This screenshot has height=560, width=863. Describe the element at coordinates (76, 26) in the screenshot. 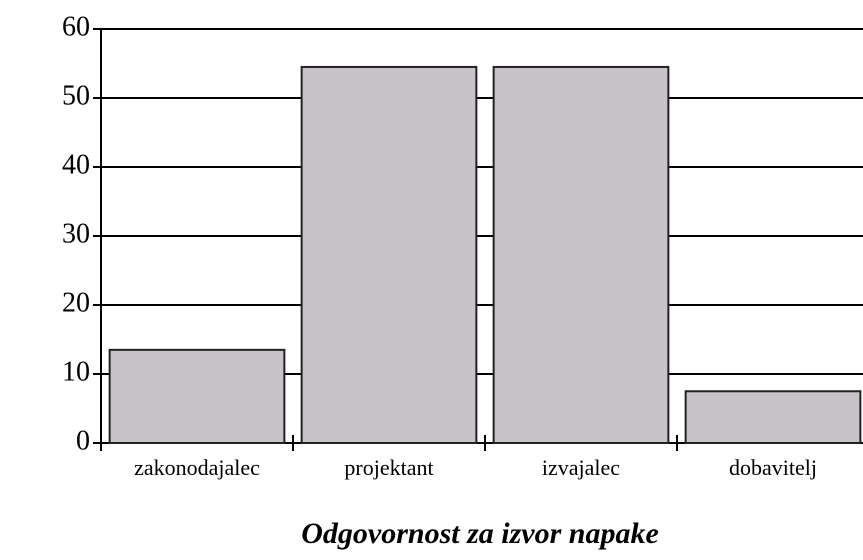

I see `y-tick-label: 60` at that location.